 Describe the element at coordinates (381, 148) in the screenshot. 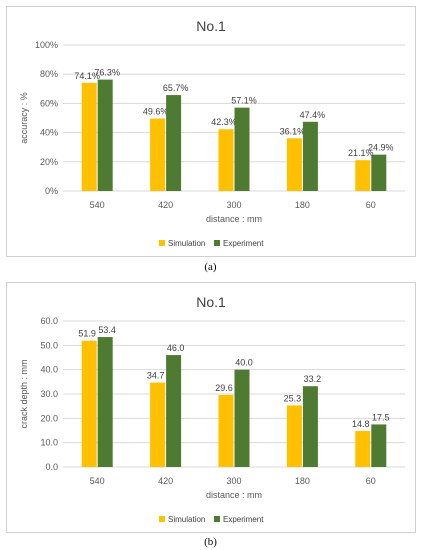

I see `data-label: 24.9%` at that location.